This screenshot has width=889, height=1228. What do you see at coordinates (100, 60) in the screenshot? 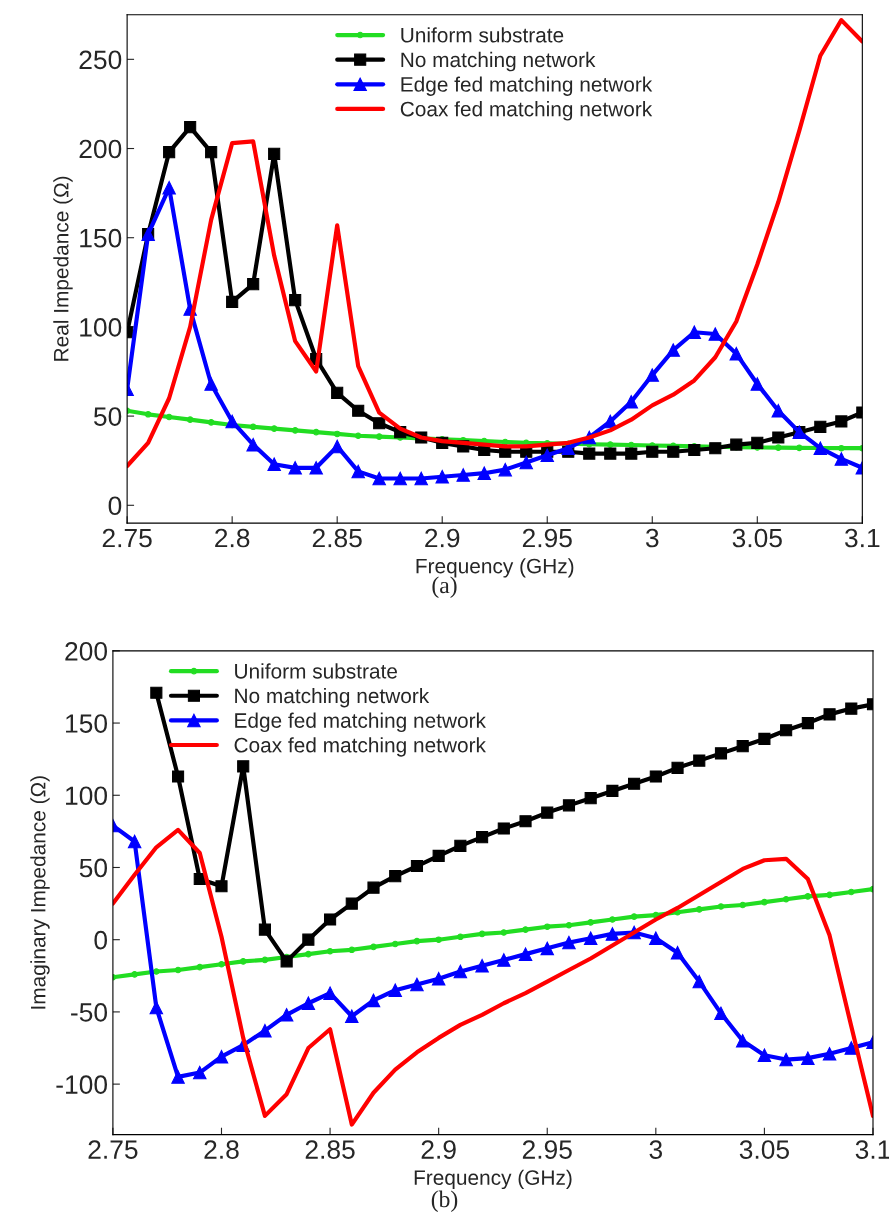
I see `y-tick-label: 250` at bounding box center [100, 60].